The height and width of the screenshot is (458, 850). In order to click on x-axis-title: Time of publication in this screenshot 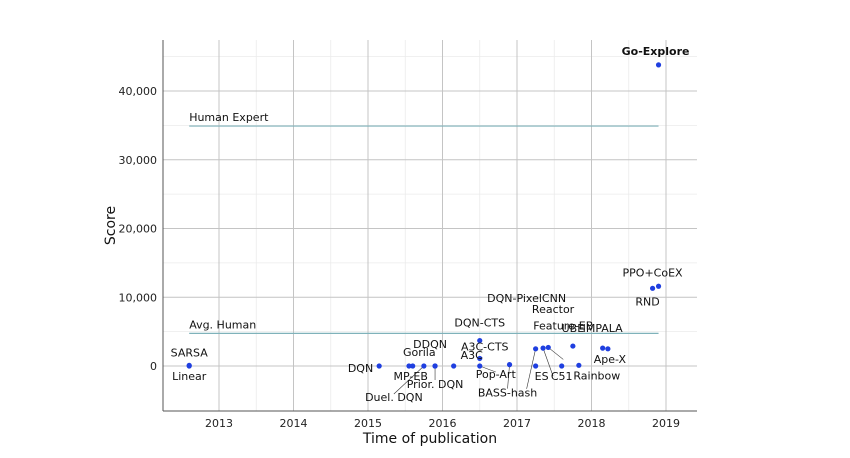, I will do `click(429, 439)`.